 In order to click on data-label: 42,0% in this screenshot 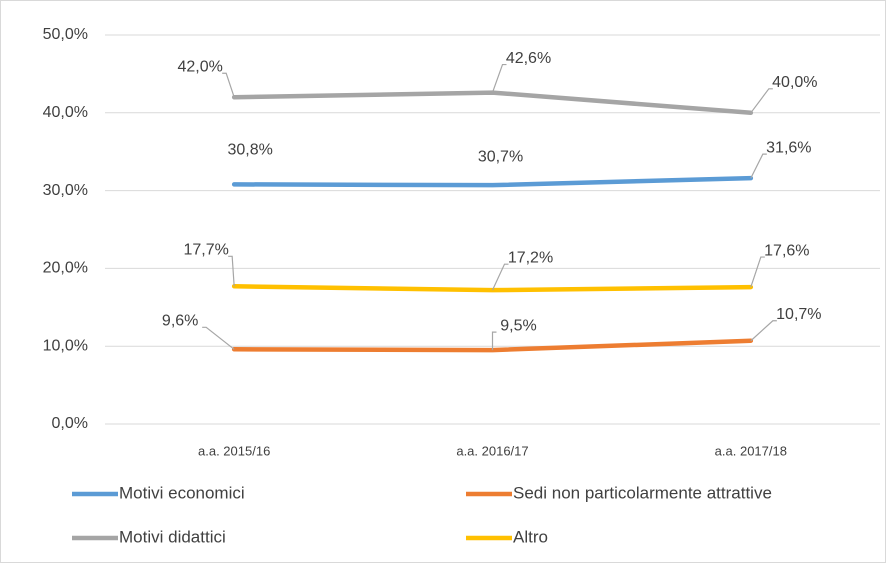, I will do `click(199, 66)`.